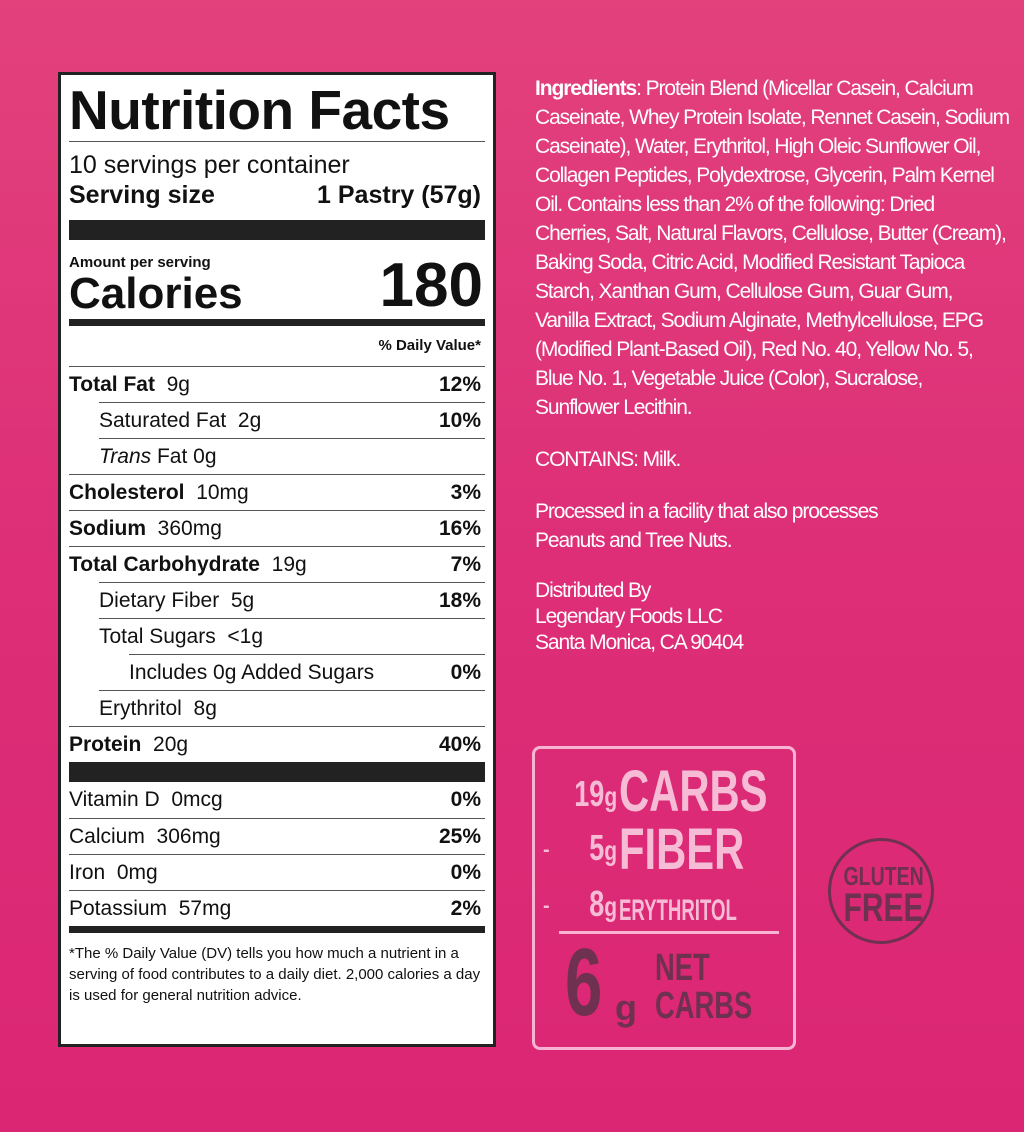 The height and width of the screenshot is (1132, 1024). What do you see at coordinates (292, 420) in the screenshot?
I see `nutrient-row: Saturated Fat 2g 10%` at bounding box center [292, 420].